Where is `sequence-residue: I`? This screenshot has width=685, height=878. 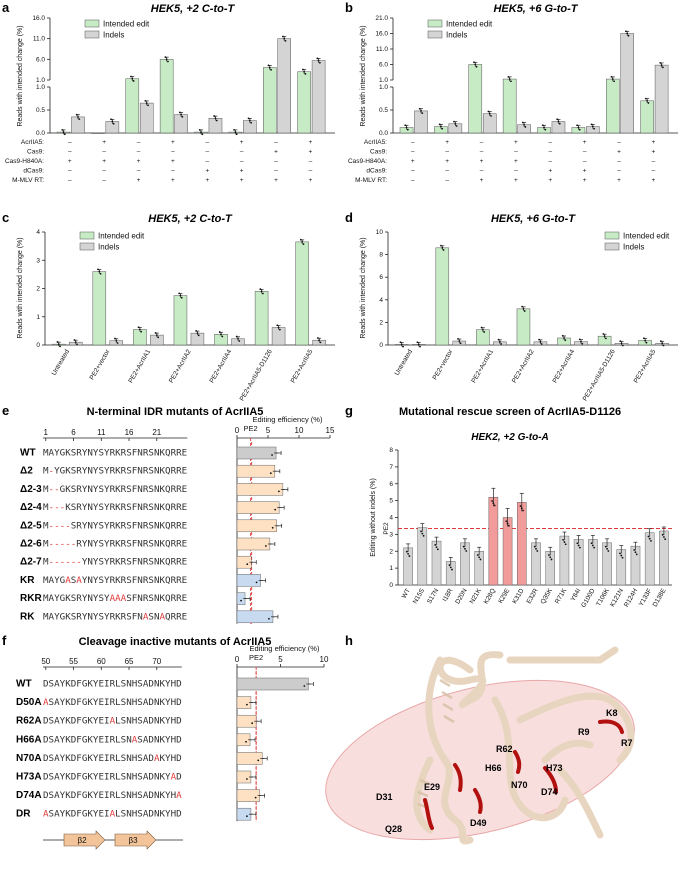 sequence-residue: I is located at coordinates (107, 721).